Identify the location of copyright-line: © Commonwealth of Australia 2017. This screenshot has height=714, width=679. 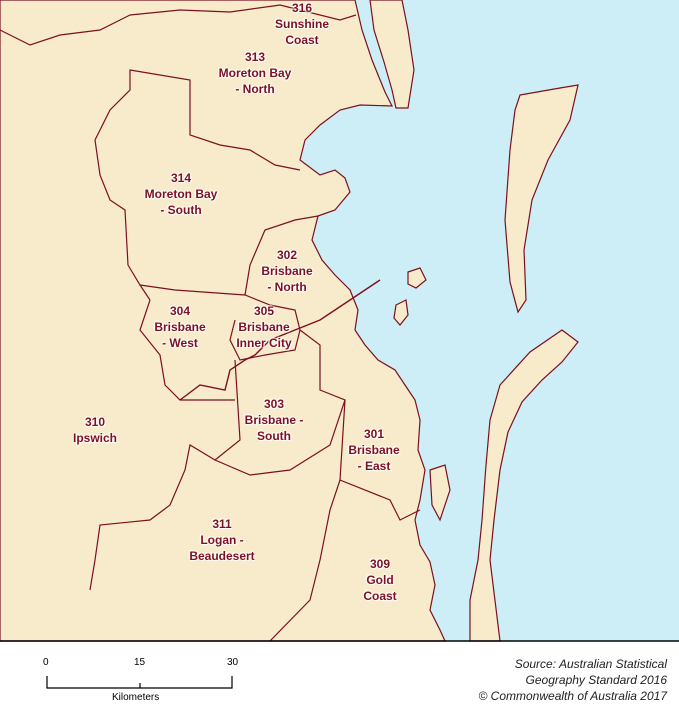
(573, 696).